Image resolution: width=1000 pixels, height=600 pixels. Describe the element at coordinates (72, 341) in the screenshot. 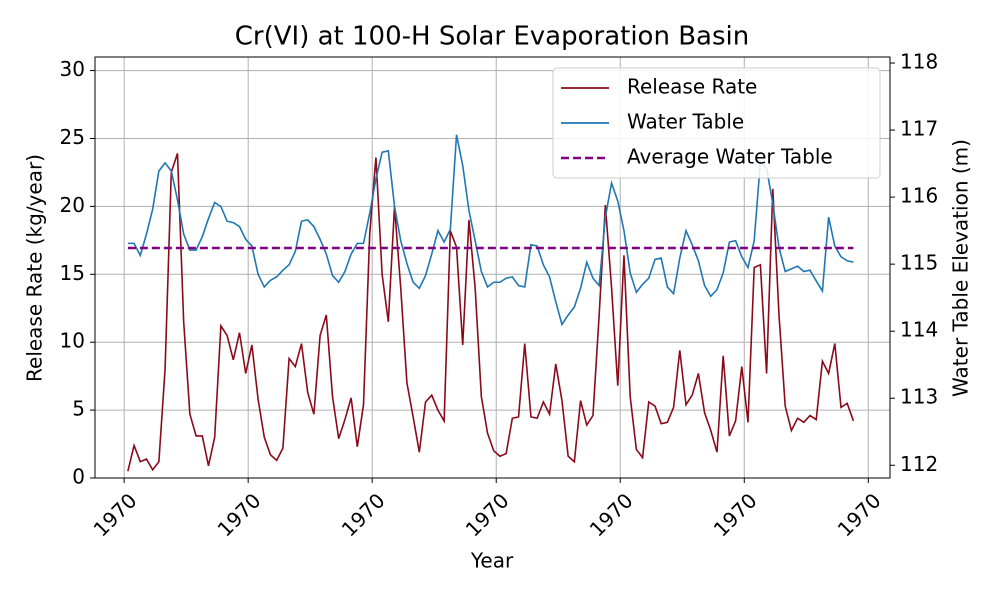

I see `y-tick-label: 10` at that location.